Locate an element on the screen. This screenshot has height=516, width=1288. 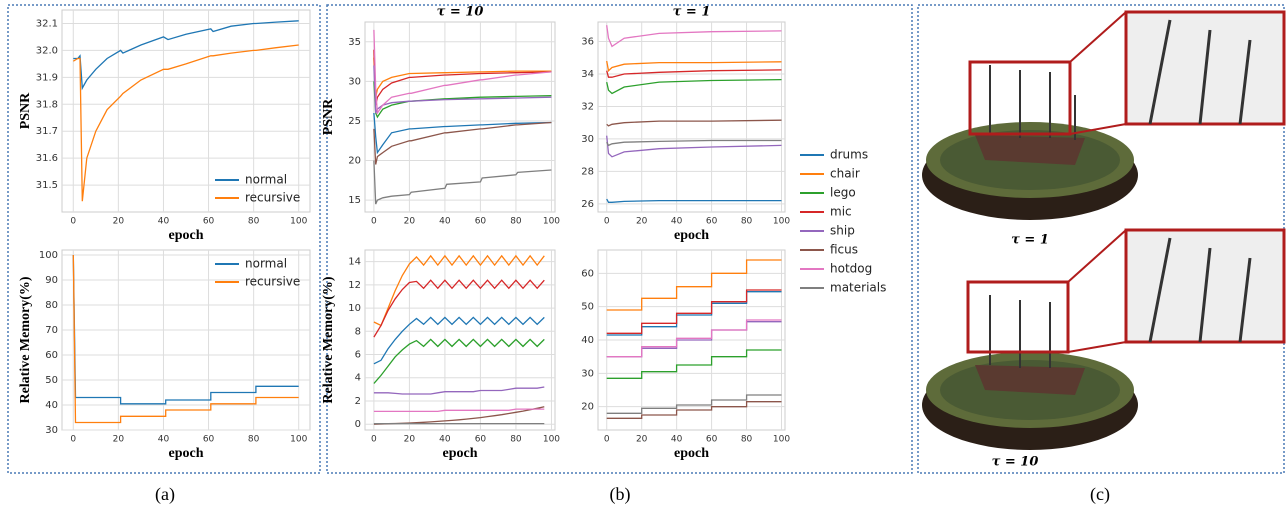
y-tick-label: 8 is located at coordinates (358, 331).